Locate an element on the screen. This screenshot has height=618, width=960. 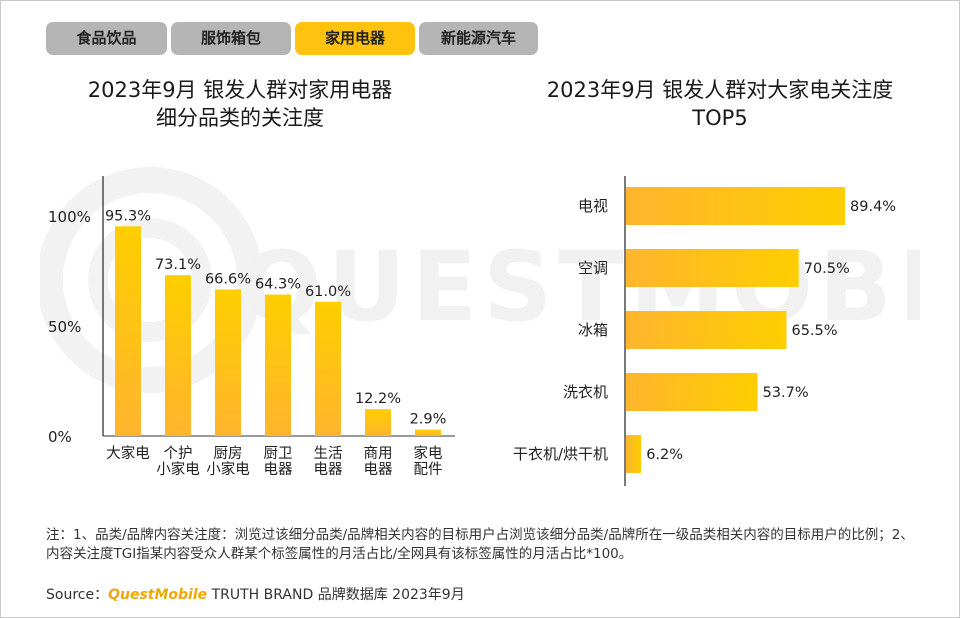
tab-food: 食品饮品 is located at coordinates (106, 38).